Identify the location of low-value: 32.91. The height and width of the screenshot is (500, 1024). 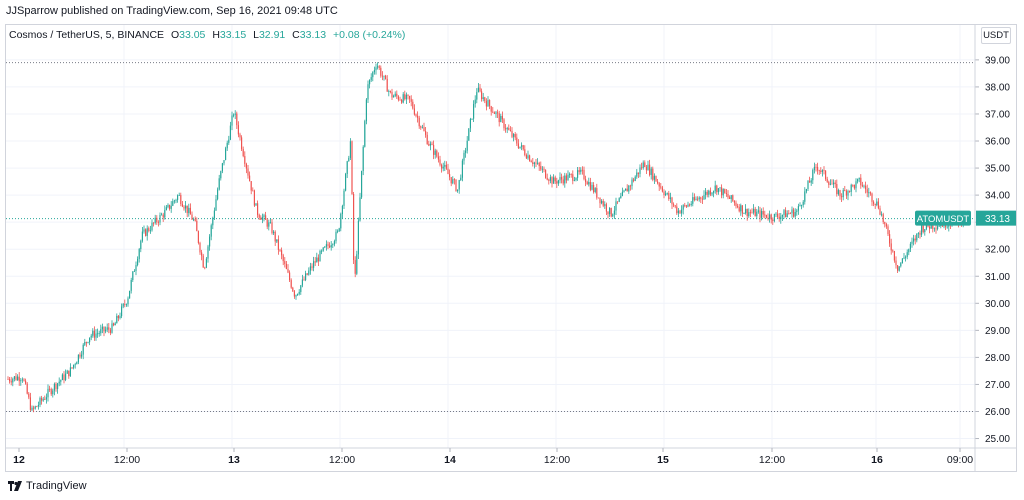
(272, 35).